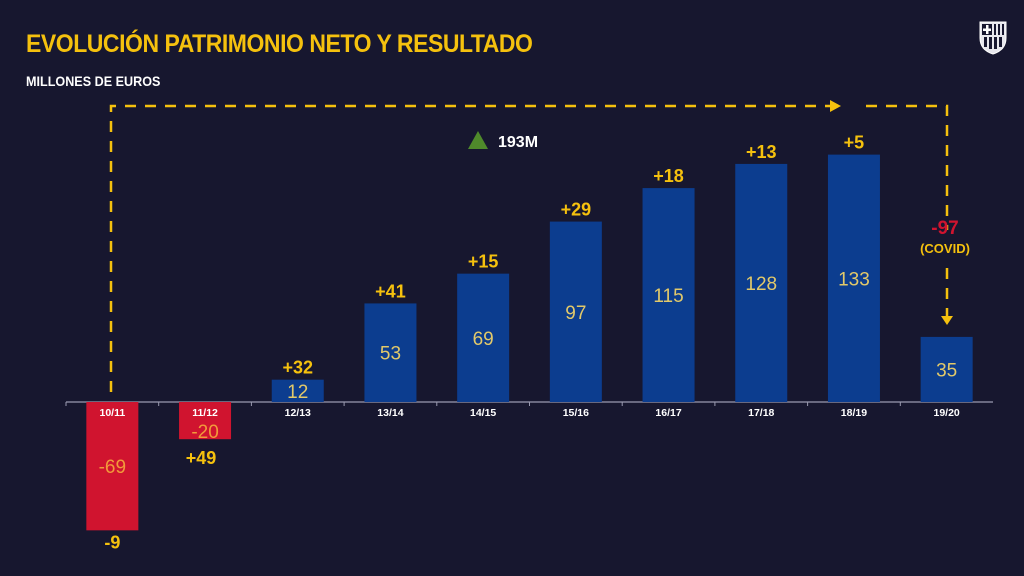  What do you see at coordinates (944, 228) in the screenshot?
I see `covid-change-label: -97` at bounding box center [944, 228].